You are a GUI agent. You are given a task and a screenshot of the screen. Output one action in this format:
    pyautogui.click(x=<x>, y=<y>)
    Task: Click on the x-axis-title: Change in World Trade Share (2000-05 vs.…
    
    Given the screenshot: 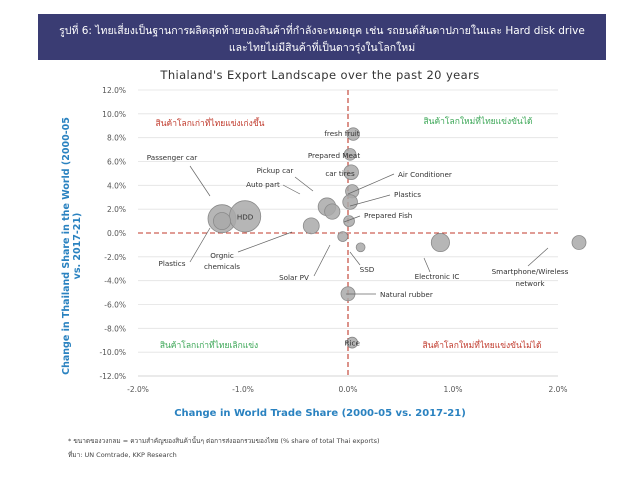 What is the action you would take?
    pyautogui.click(x=320, y=413)
    